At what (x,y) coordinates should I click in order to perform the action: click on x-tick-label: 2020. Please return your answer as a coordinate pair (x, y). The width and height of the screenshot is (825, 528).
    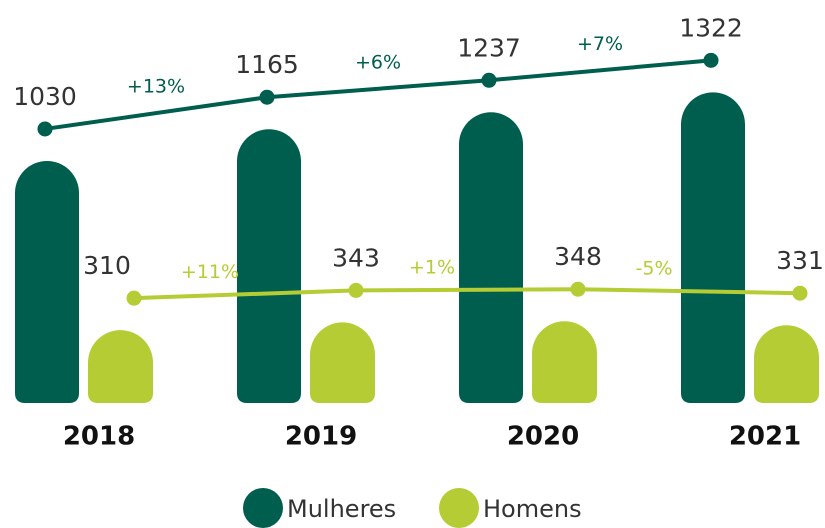
    Looking at the image, I should click on (543, 437).